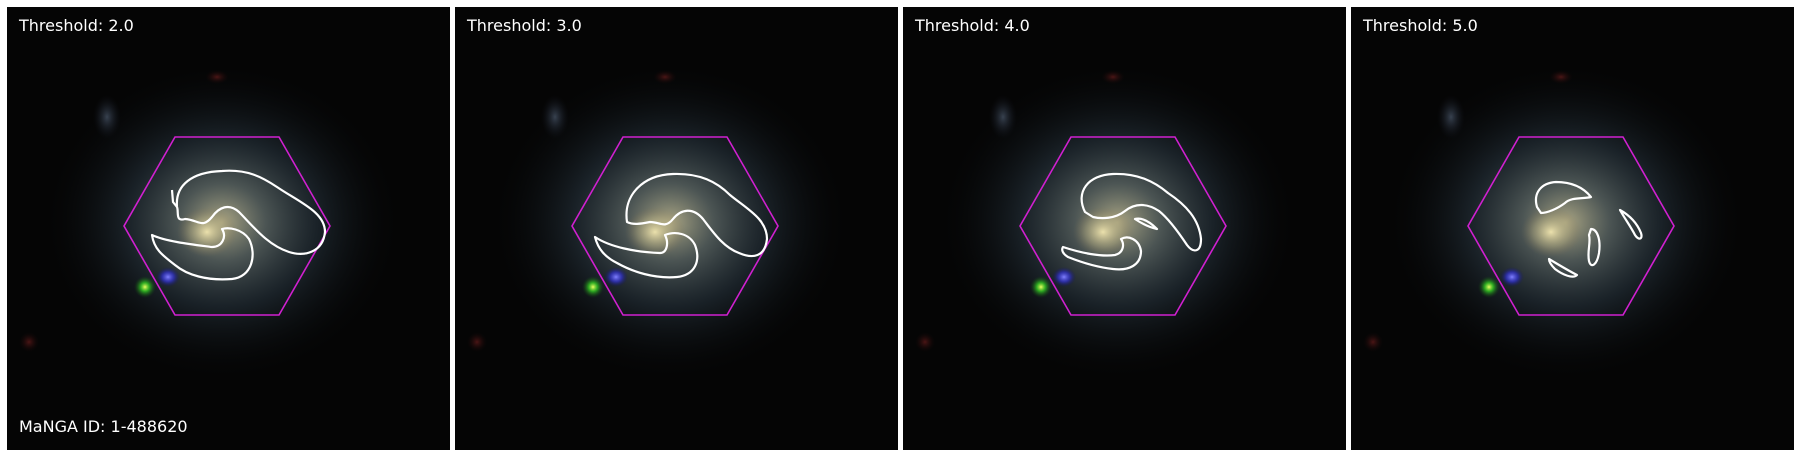  Describe the element at coordinates (76, 25) in the screenshot. I see `threshold-label: Threshold: 2.0` at that location.